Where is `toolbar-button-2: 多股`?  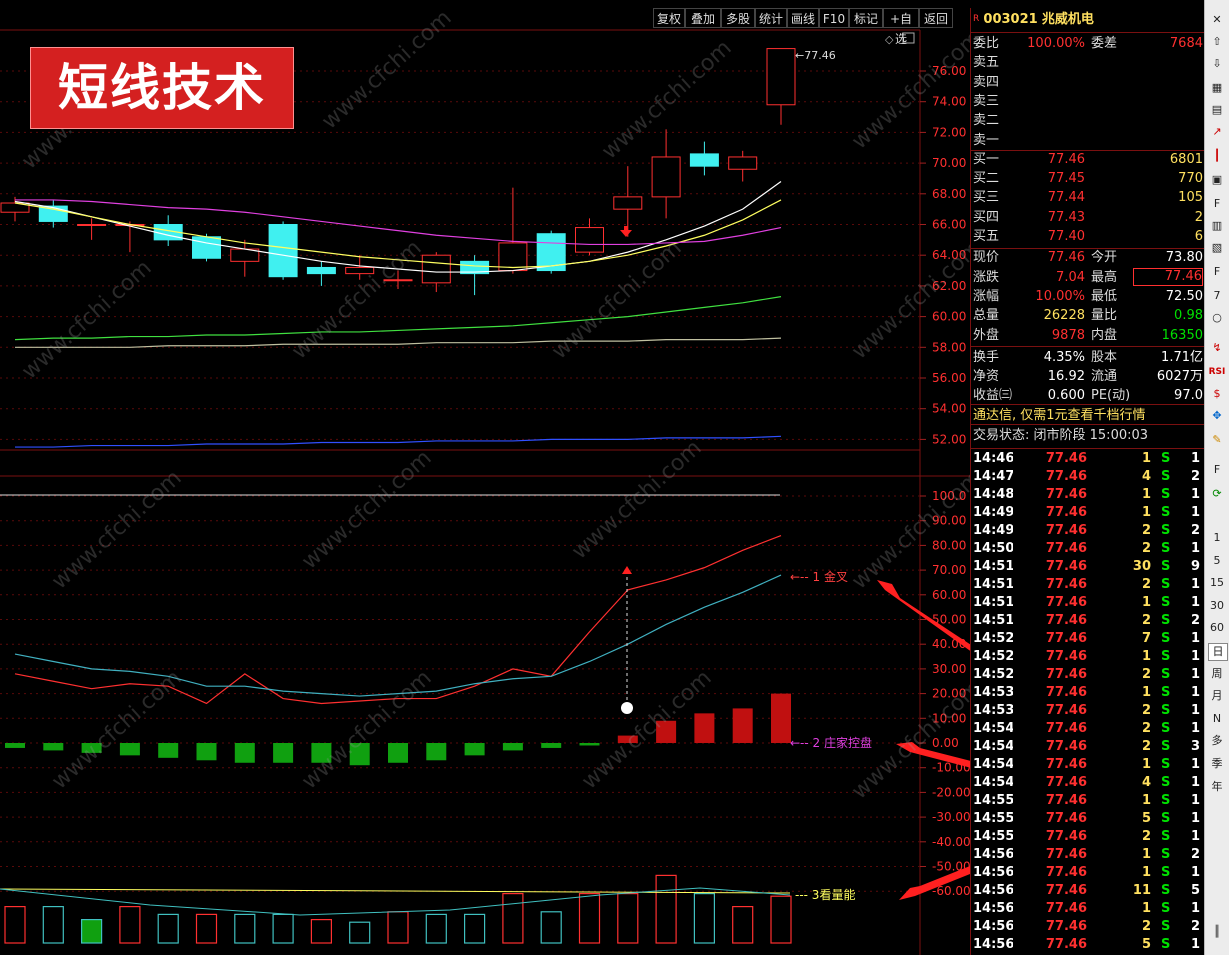 toolbar-button-2: 多股 is located at coordinates (738, 18).